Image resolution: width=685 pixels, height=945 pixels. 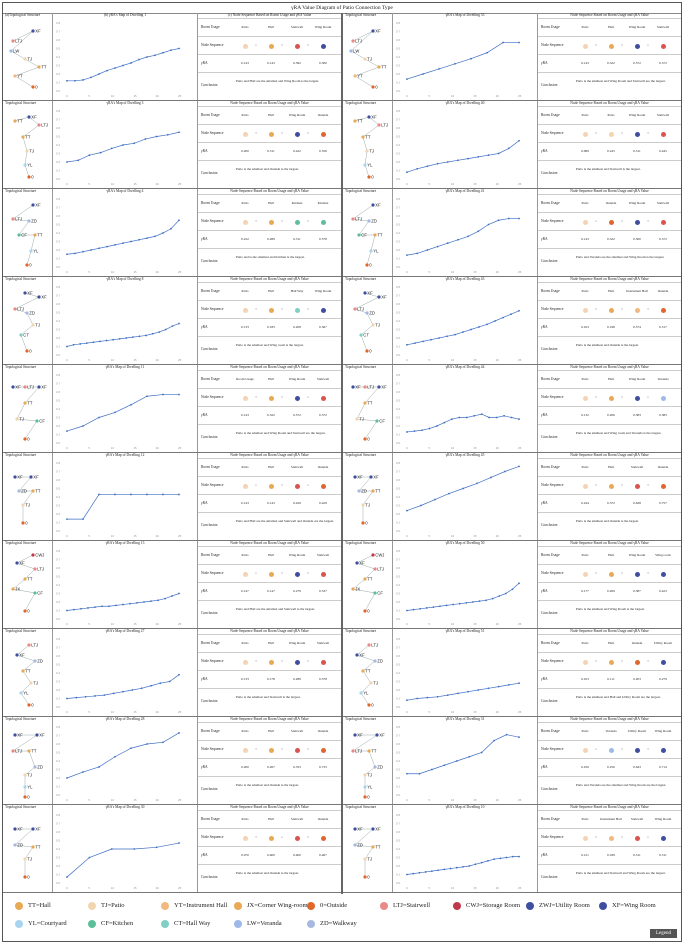 I want to click on map-title: γRA's Map of Dwelling 11, so click(x=125, y=367).